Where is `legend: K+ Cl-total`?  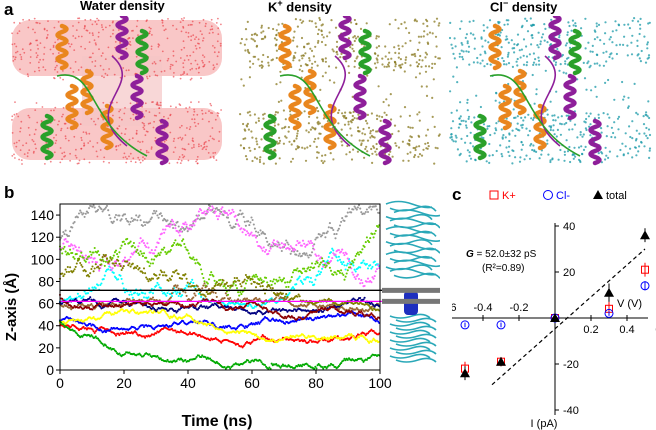
legend: K+ Cl-total is located at coordinates (558, 196).